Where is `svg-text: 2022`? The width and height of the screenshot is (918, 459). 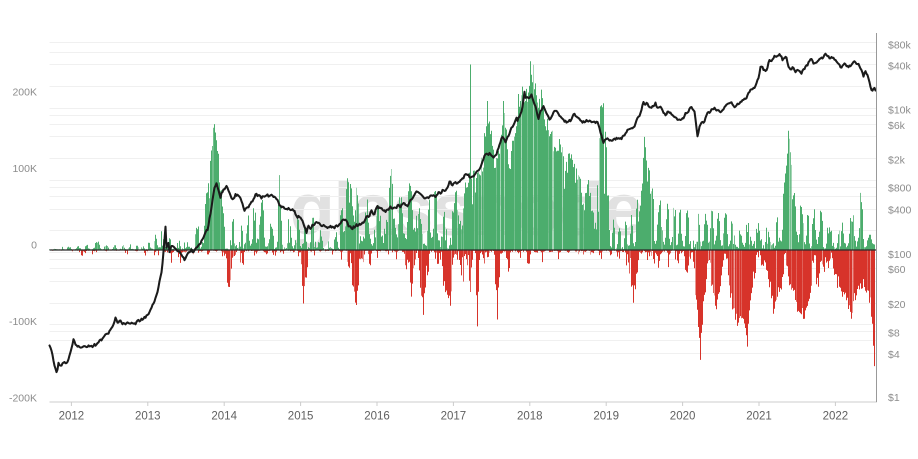
svg-text: 2022 is located at coordinates (836, 417).